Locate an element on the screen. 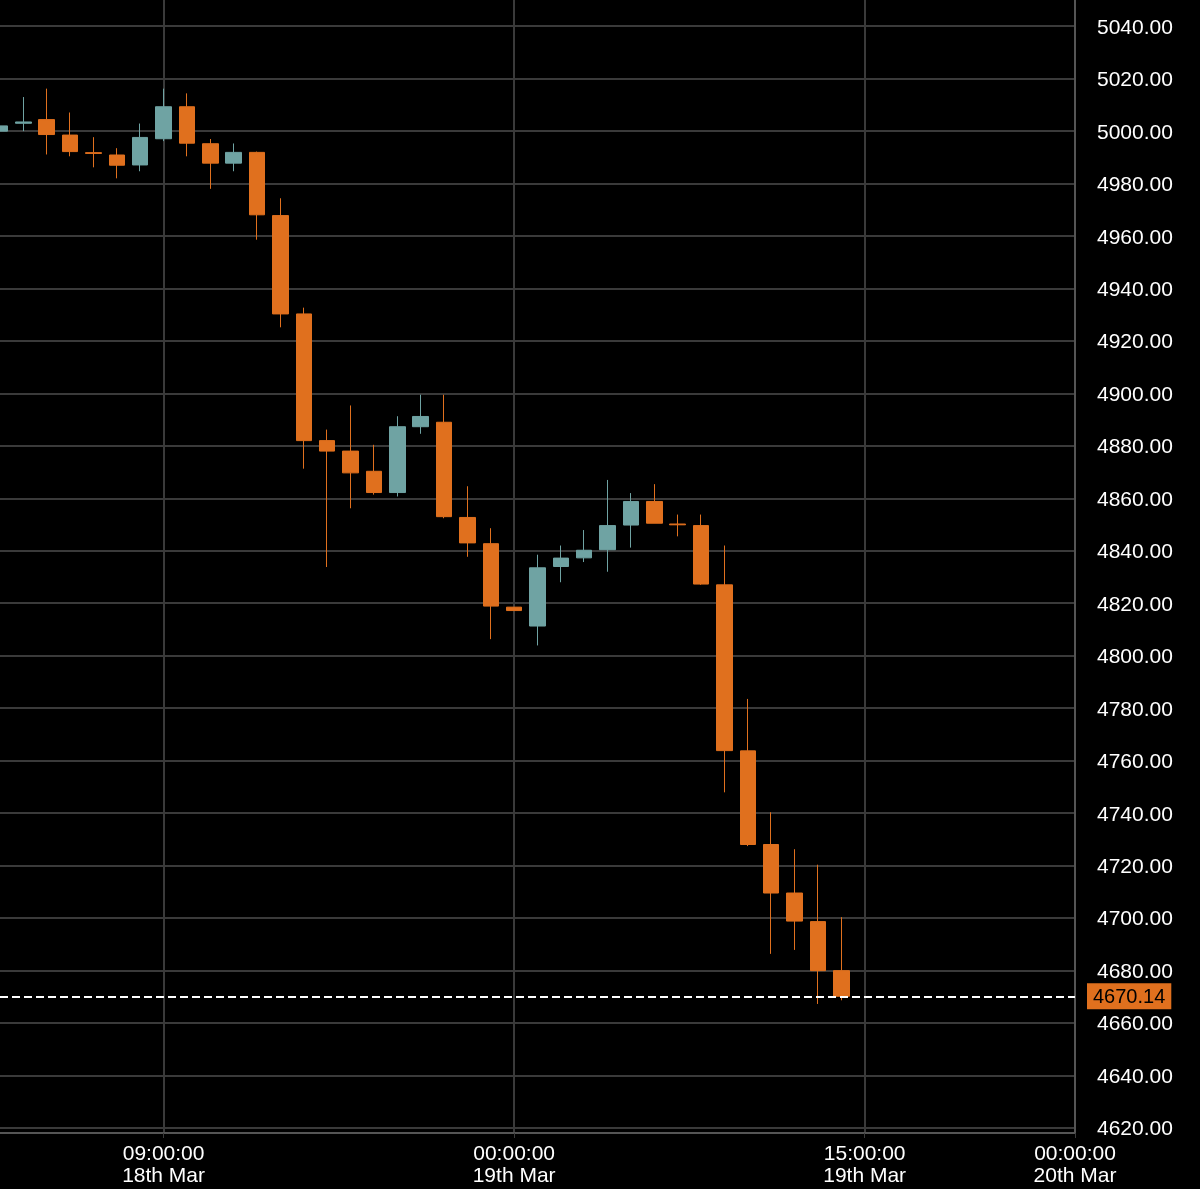  y-tick-label: 4920.00 is located at coordinates (1135, 341).